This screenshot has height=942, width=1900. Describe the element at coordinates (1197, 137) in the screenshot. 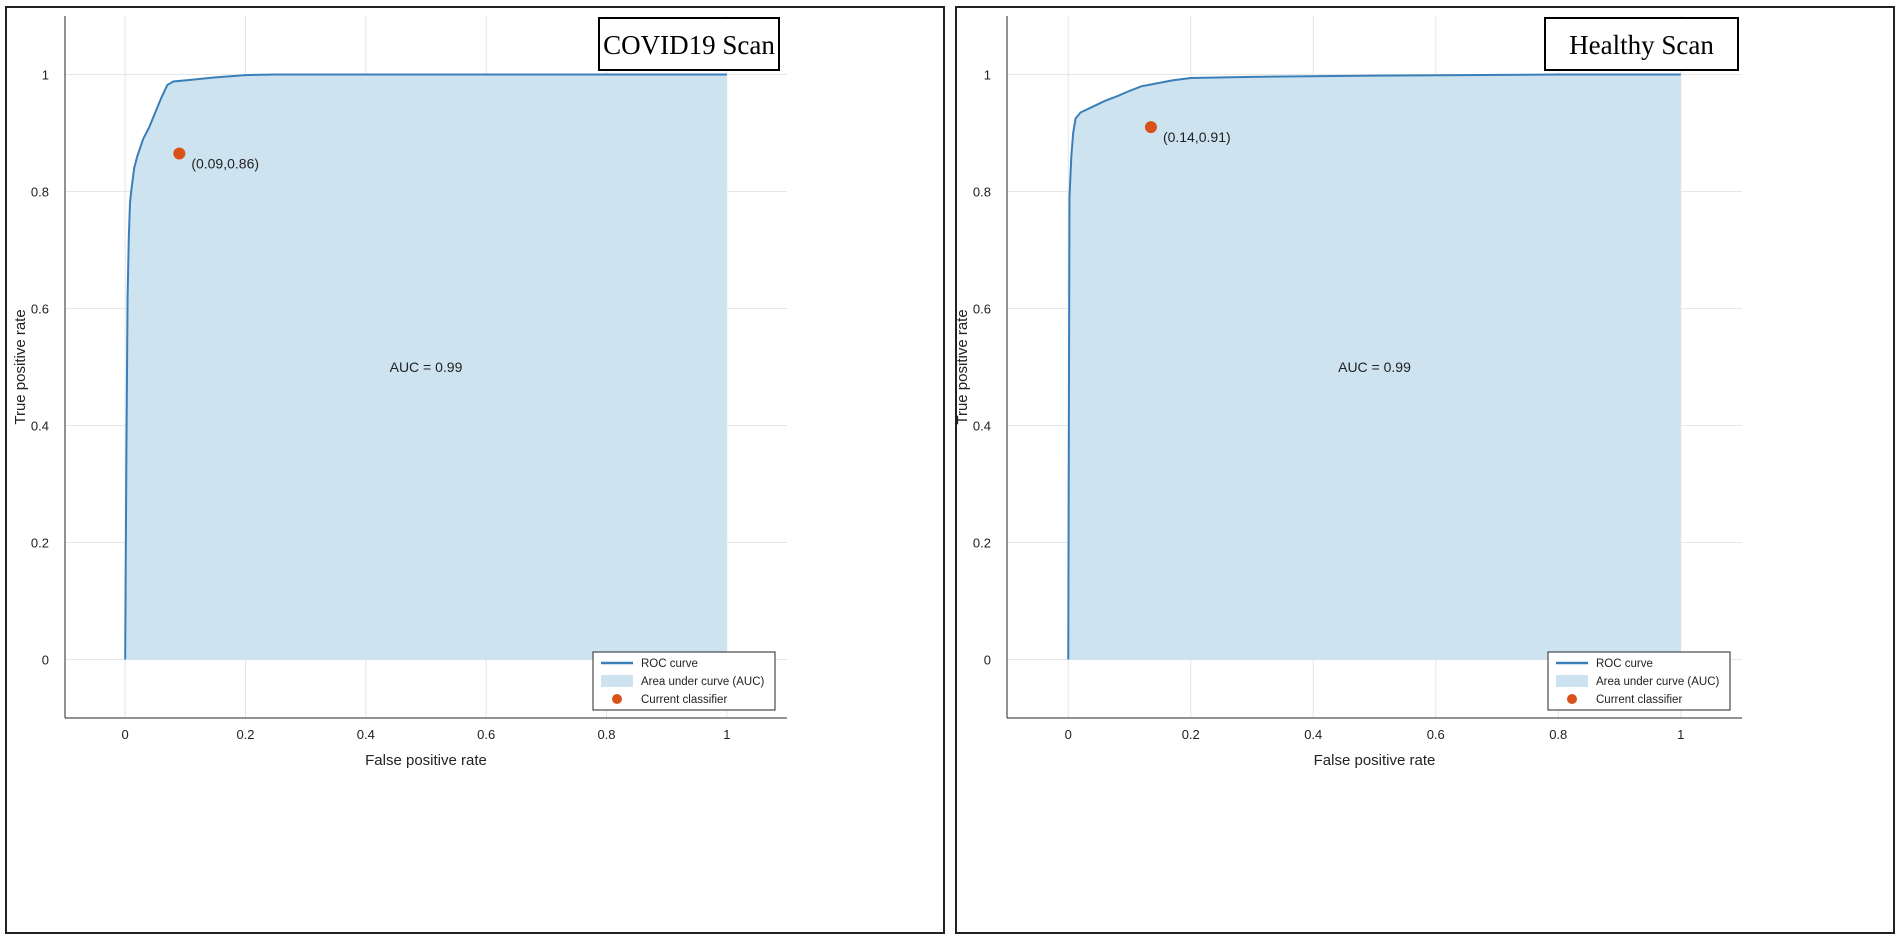

I see `current-classifier-label: (0.14,0.91)` at that location.